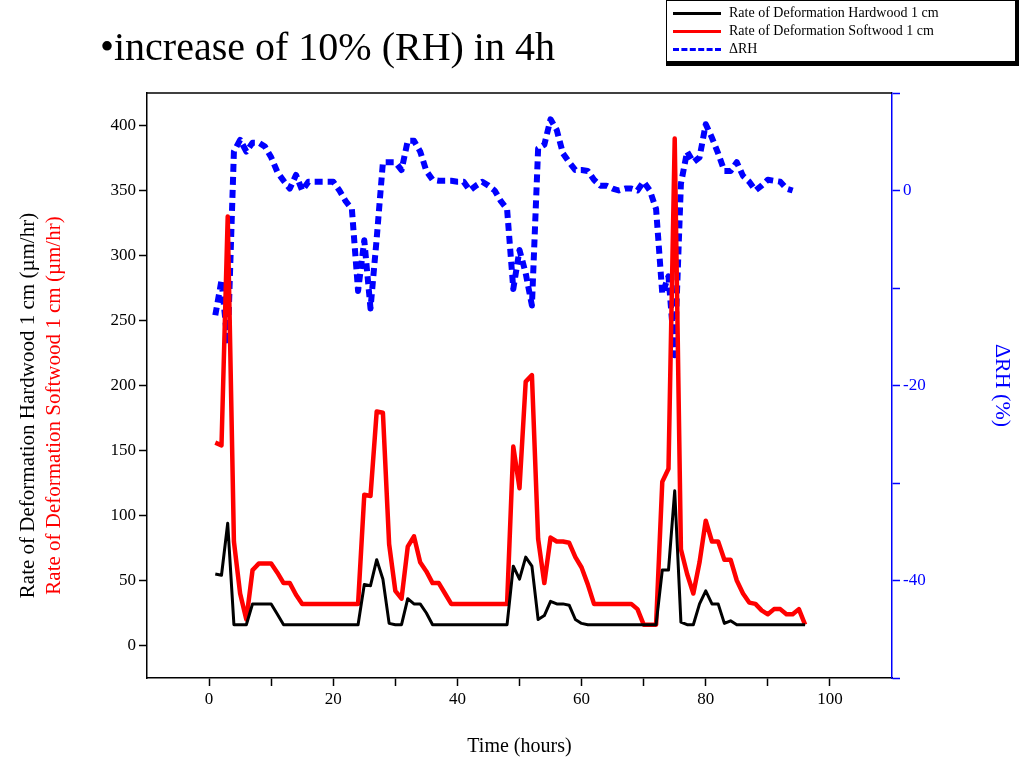 This screenshot has height=763, width=1019. I want to click on y-tick-label: 50, so click(127, 579).